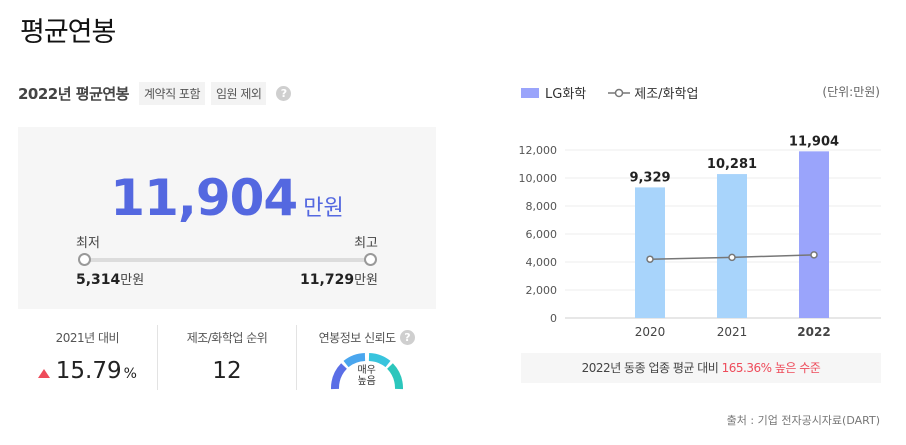  I want to click on industry-comparison-note: 2022년 동종 업종 평균 대비 165.36% 높은 수준, so click(701, 368).